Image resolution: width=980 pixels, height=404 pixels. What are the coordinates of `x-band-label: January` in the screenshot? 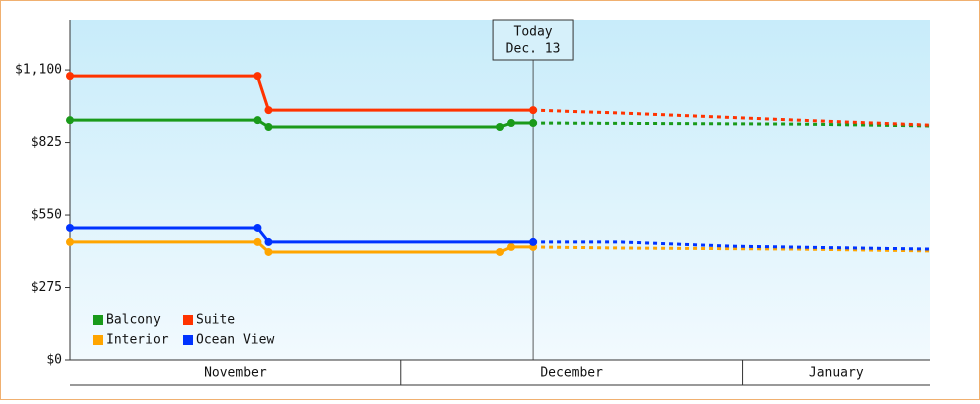 It's located at (836, 373).